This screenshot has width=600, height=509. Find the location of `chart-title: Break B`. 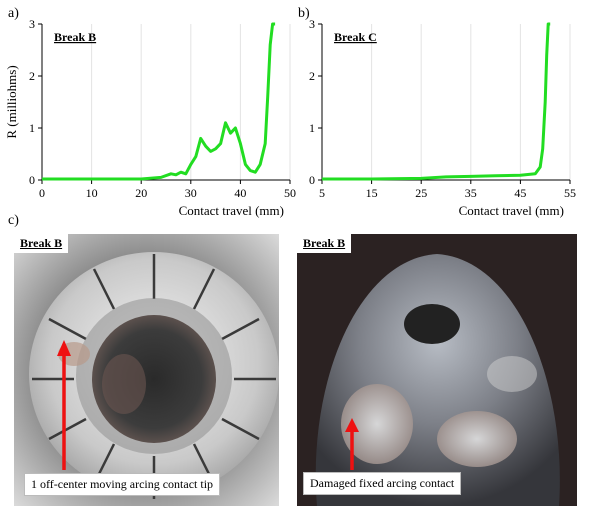

chart-title: Break B is located at coordinates (75, 37).